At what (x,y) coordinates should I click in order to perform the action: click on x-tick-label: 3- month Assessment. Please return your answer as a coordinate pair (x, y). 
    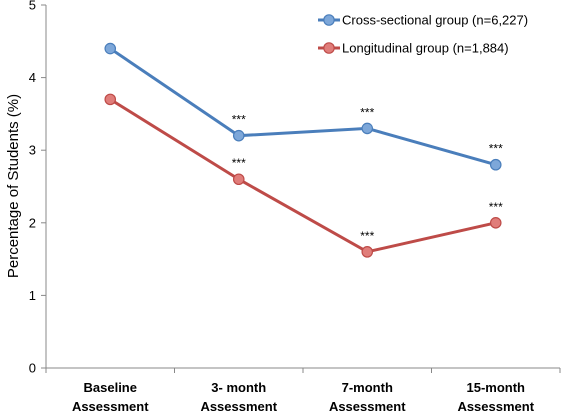
    Looking at the image, I should click on (238, 397).